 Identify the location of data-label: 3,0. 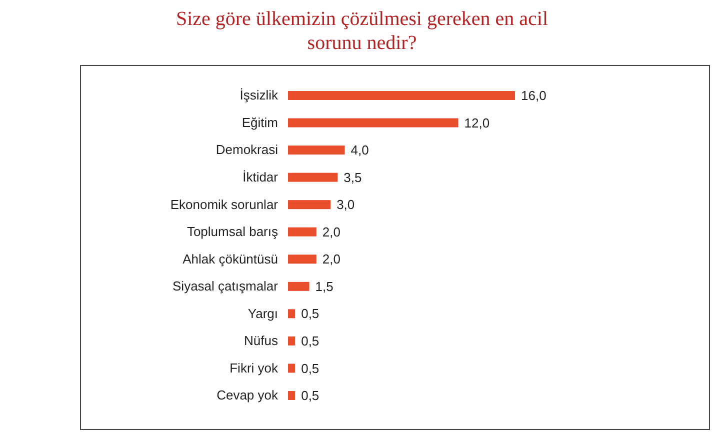
(345, 204).